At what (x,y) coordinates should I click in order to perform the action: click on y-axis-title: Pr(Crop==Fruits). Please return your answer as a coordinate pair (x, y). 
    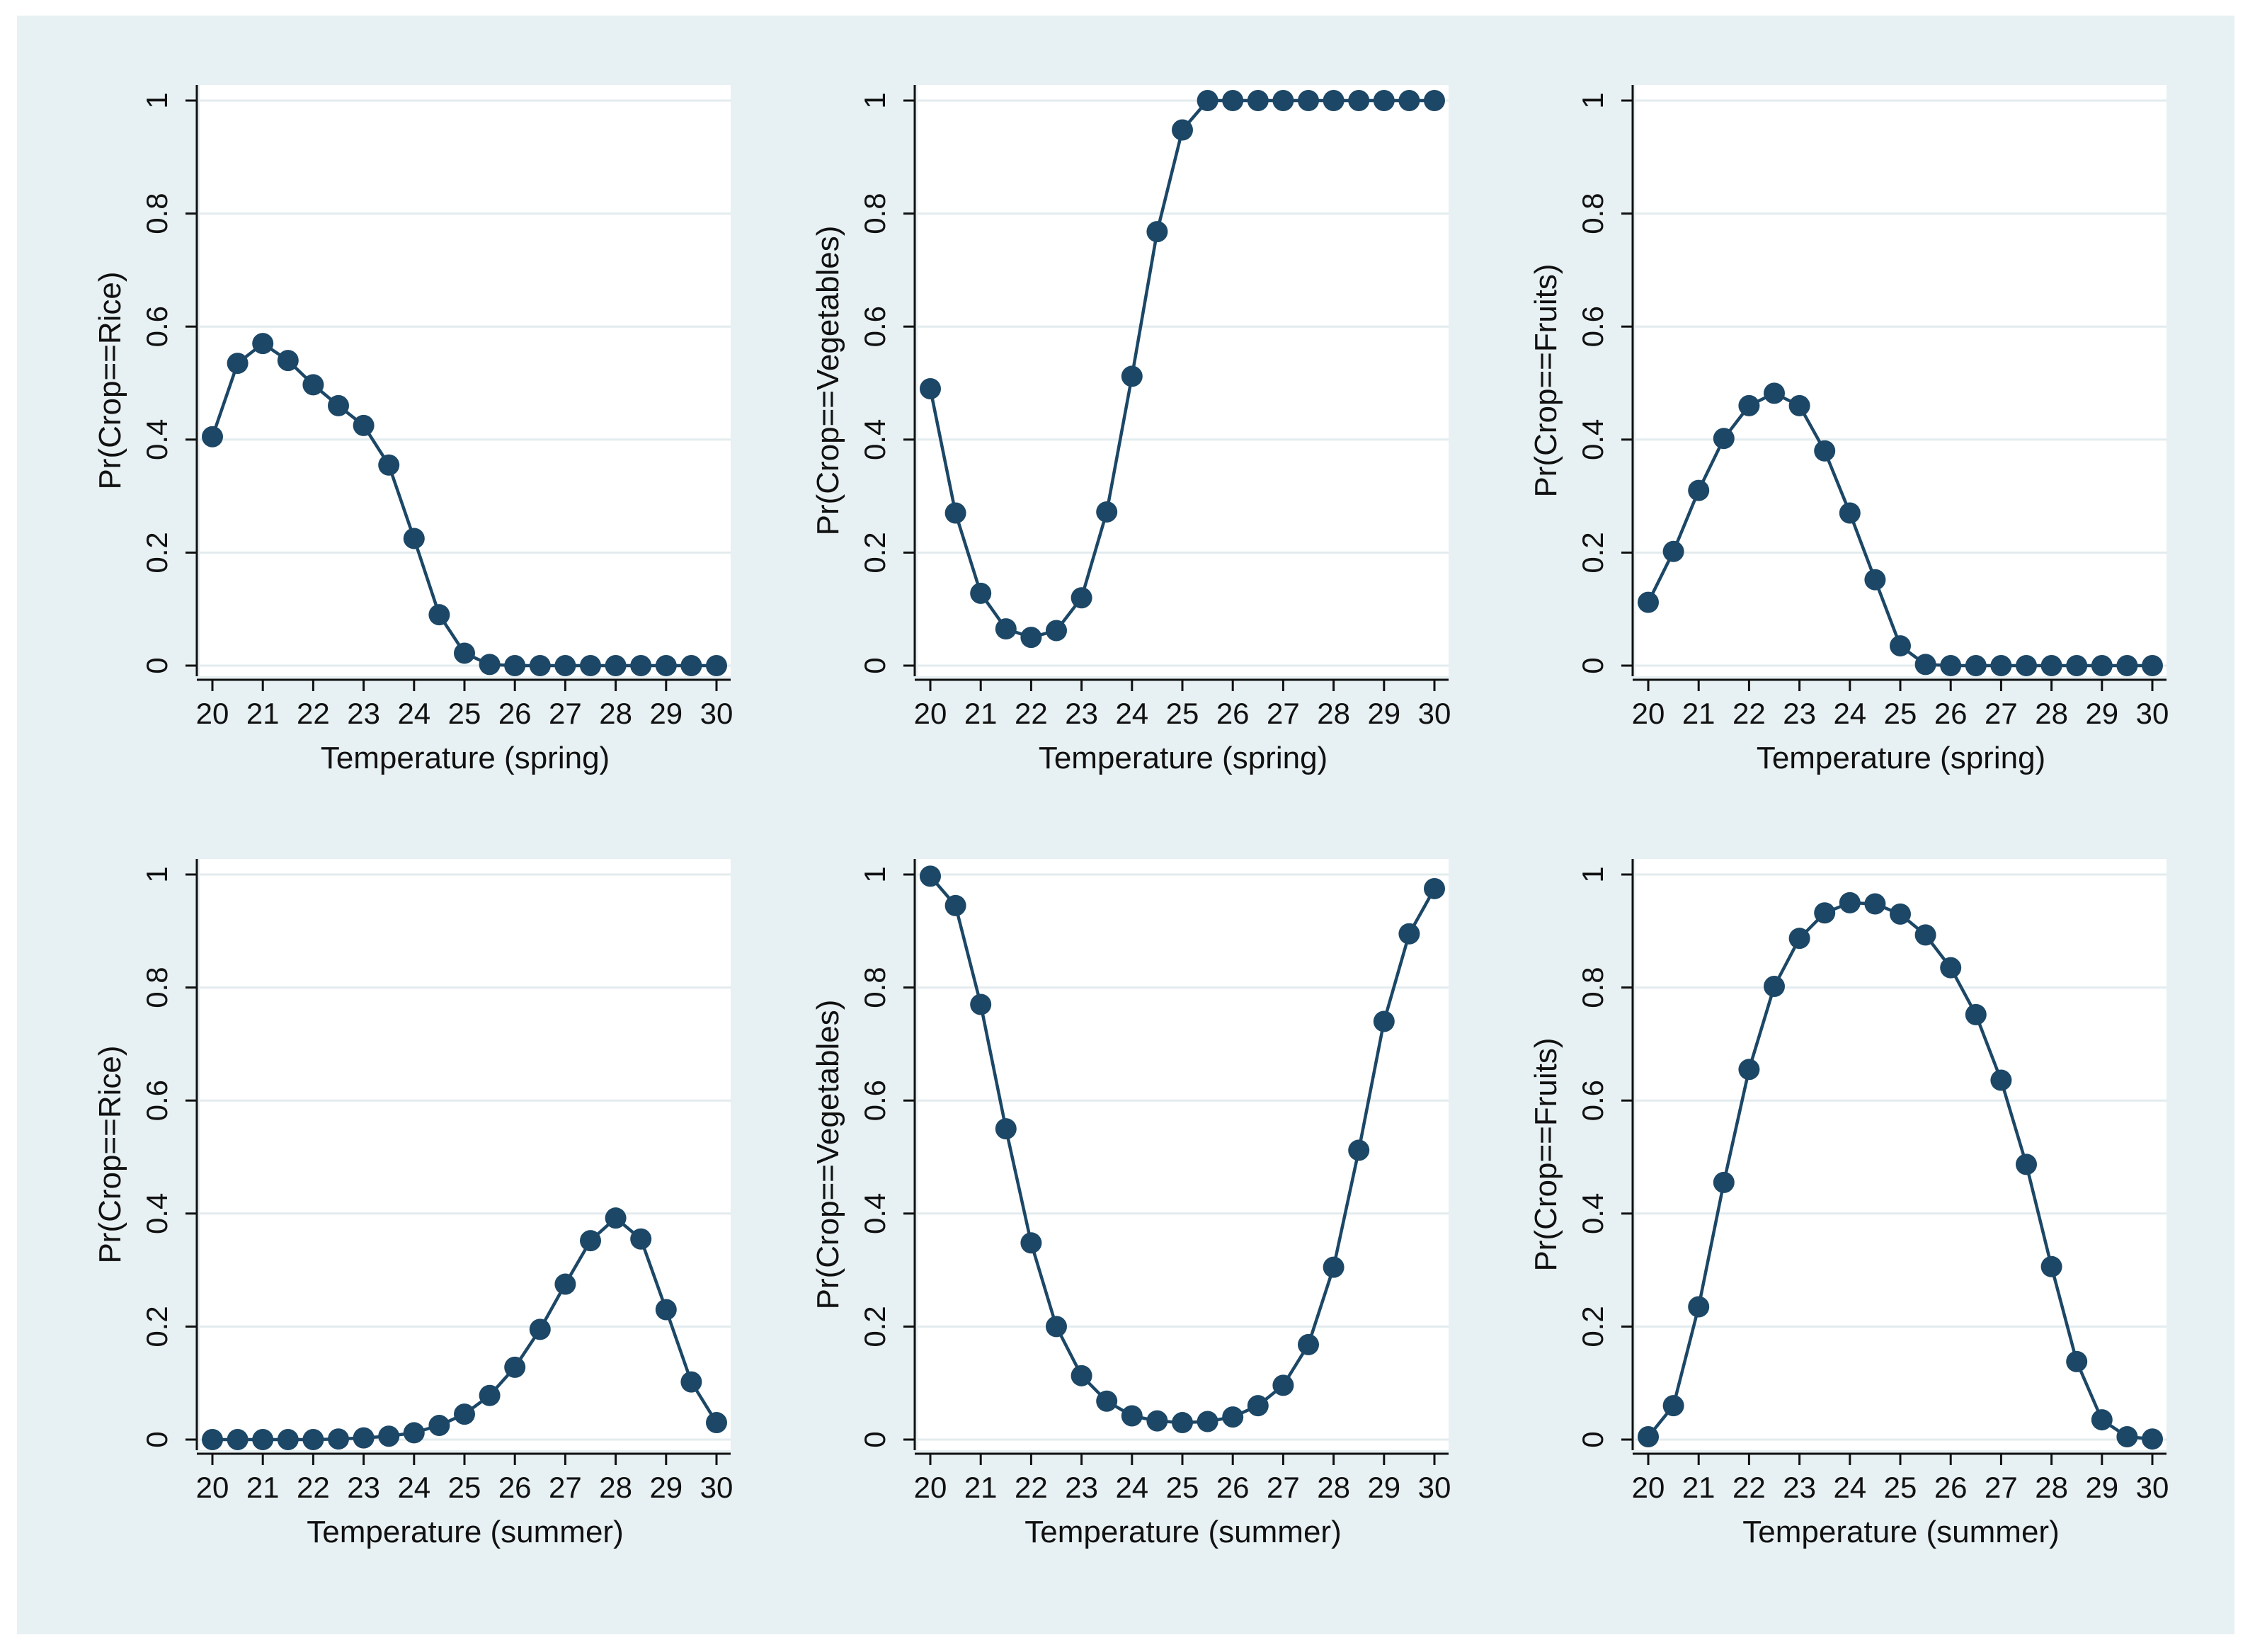
    Looking at the image, I should click on (1546, 1154).